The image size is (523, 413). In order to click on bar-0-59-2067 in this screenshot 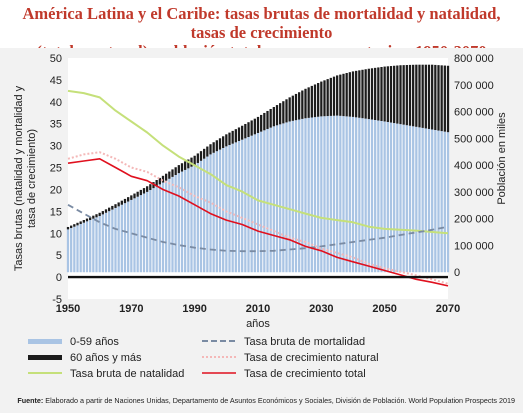, I will do `click(438, 201)`.